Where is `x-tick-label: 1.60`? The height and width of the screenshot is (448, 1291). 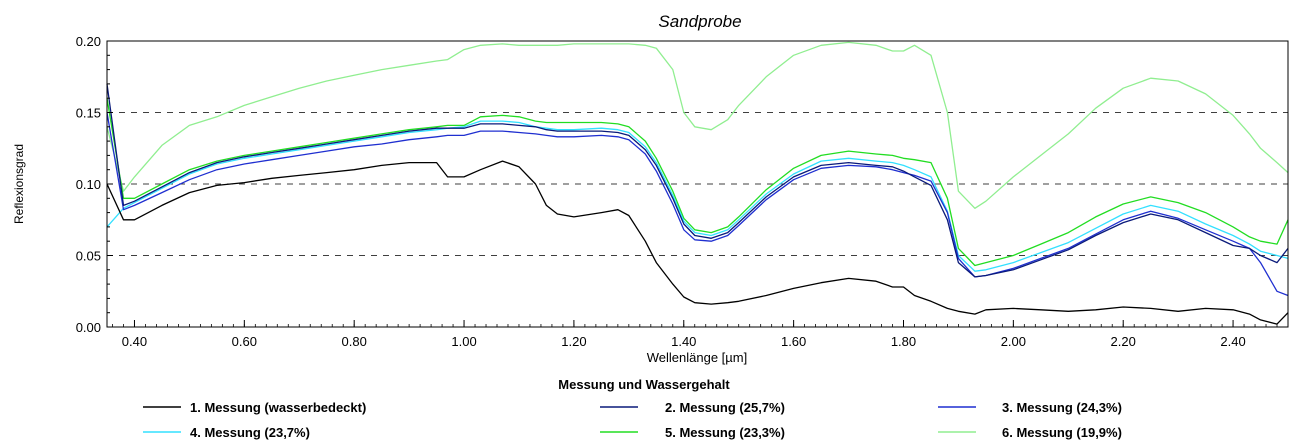
x-tick-label: 1.60 is located at coordinates (793, 341).